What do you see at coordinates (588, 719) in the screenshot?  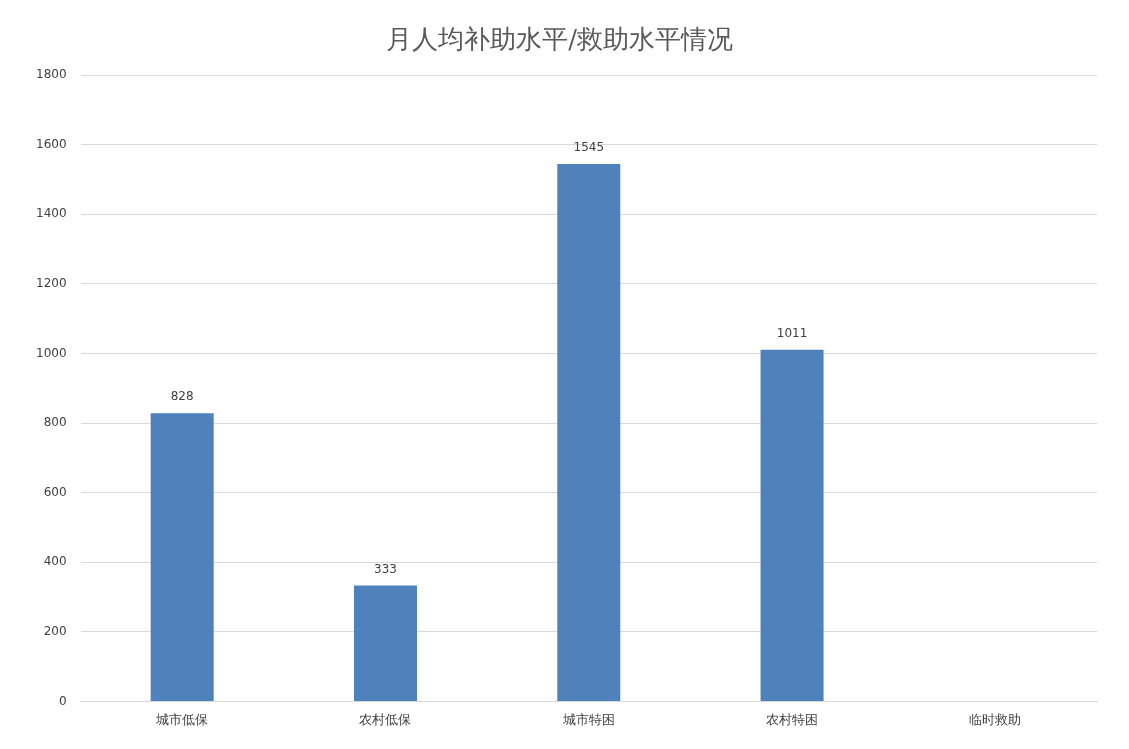 I see `x-tick-label: 城市特困` at bounding box center [588, 719].